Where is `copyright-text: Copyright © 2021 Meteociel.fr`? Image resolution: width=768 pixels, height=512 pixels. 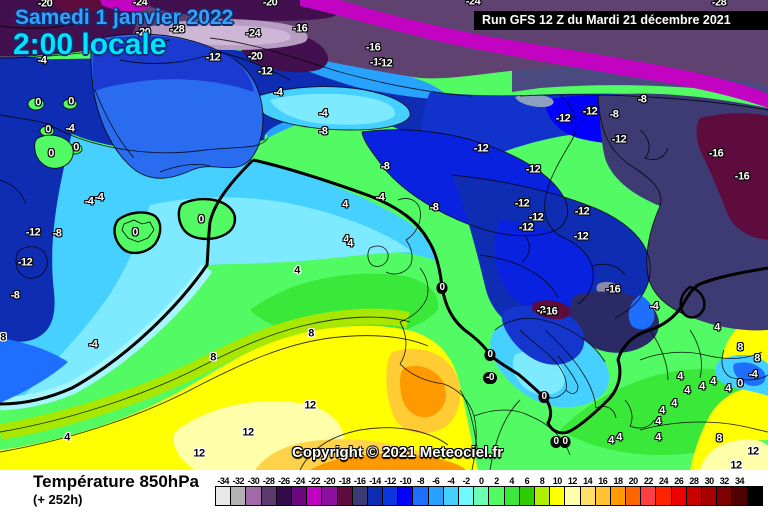
copyright-text: Copyright © 2021 Meteociel.fr is located at coordinates (398, 452).